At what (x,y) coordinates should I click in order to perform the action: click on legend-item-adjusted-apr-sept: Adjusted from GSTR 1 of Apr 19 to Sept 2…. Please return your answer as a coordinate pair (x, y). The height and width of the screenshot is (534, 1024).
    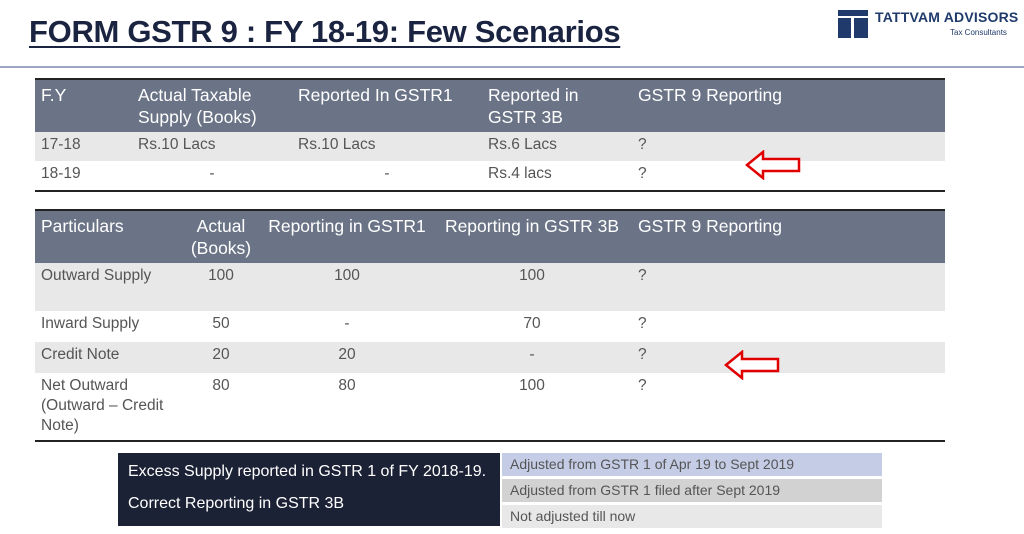
    Looking at the image, I should click on (692, 464).